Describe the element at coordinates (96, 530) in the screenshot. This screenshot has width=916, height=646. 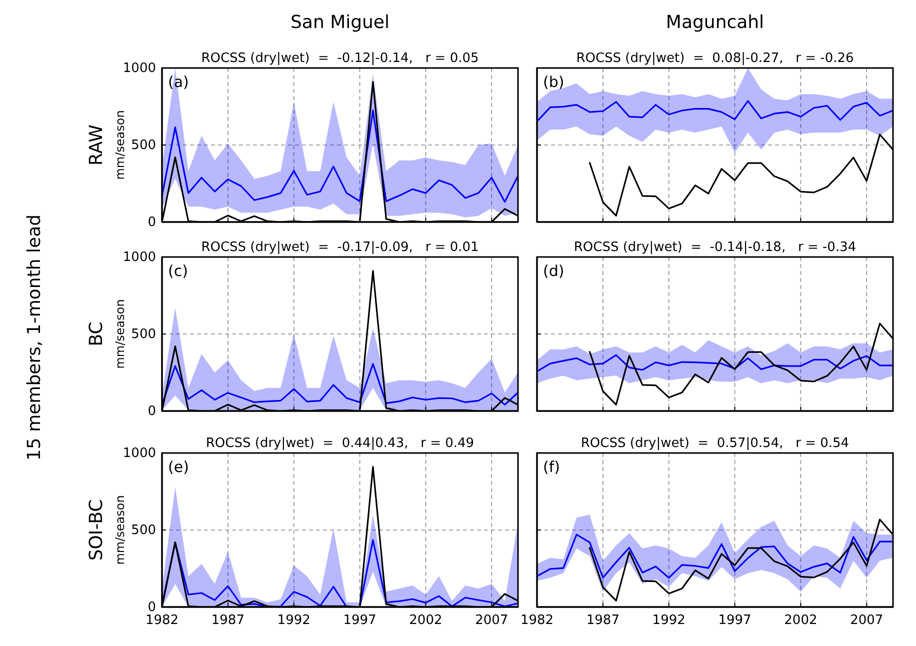
I see `text: SOI-BC` at that location.